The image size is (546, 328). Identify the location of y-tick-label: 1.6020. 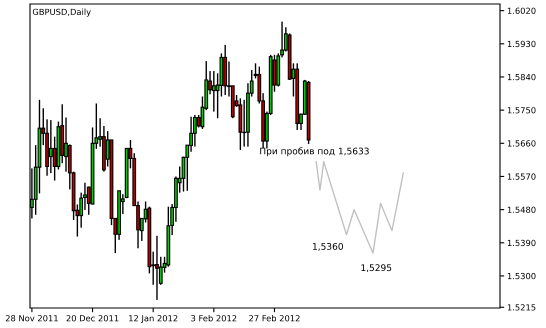
(522, 11).